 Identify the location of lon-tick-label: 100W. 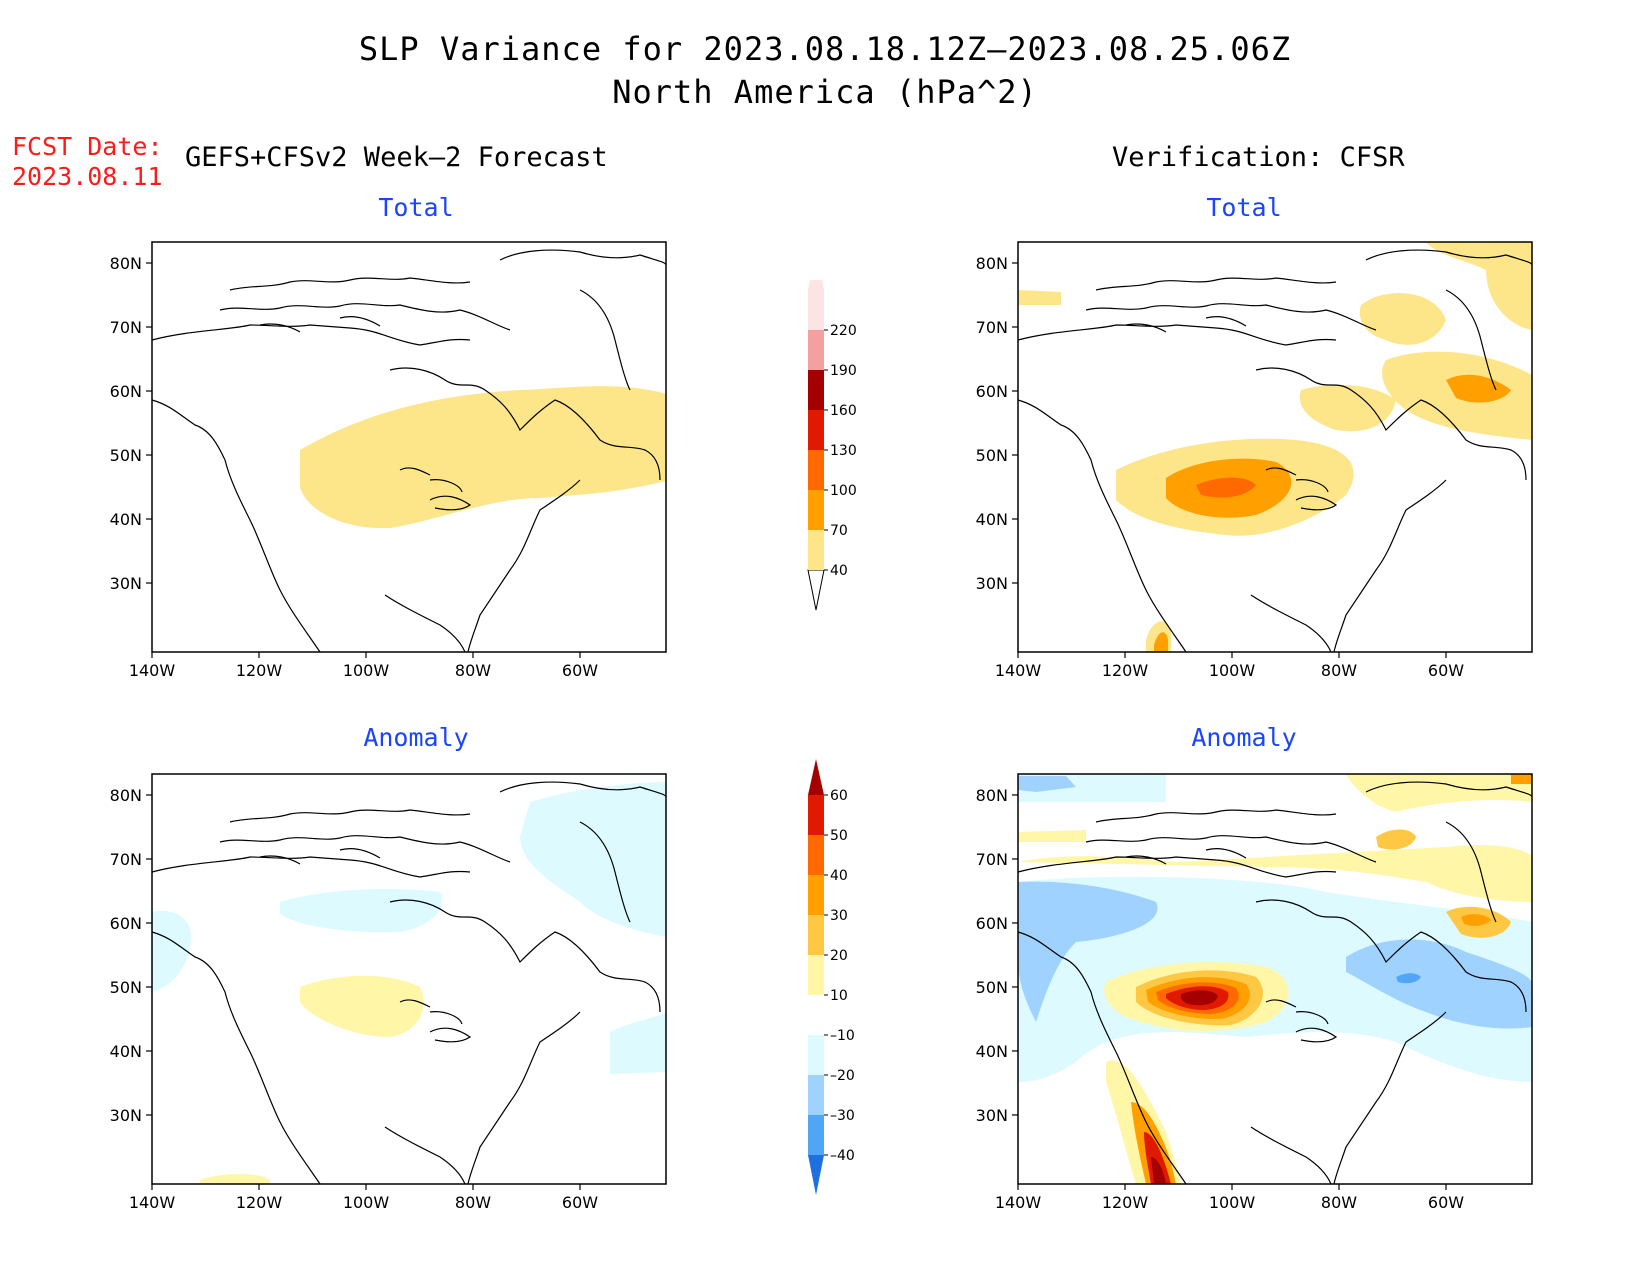
(366, 670).